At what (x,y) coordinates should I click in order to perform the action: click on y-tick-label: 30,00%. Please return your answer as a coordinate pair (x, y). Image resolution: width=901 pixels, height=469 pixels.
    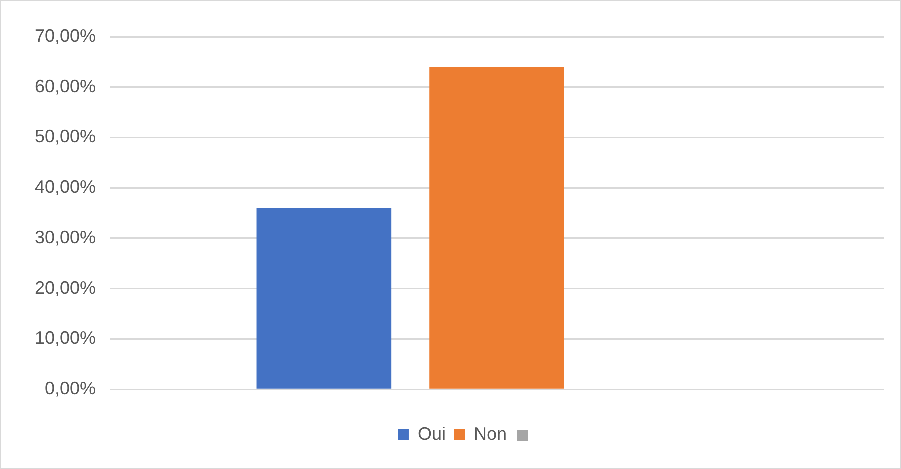
    Looking at the image, I should click on (65, 237).